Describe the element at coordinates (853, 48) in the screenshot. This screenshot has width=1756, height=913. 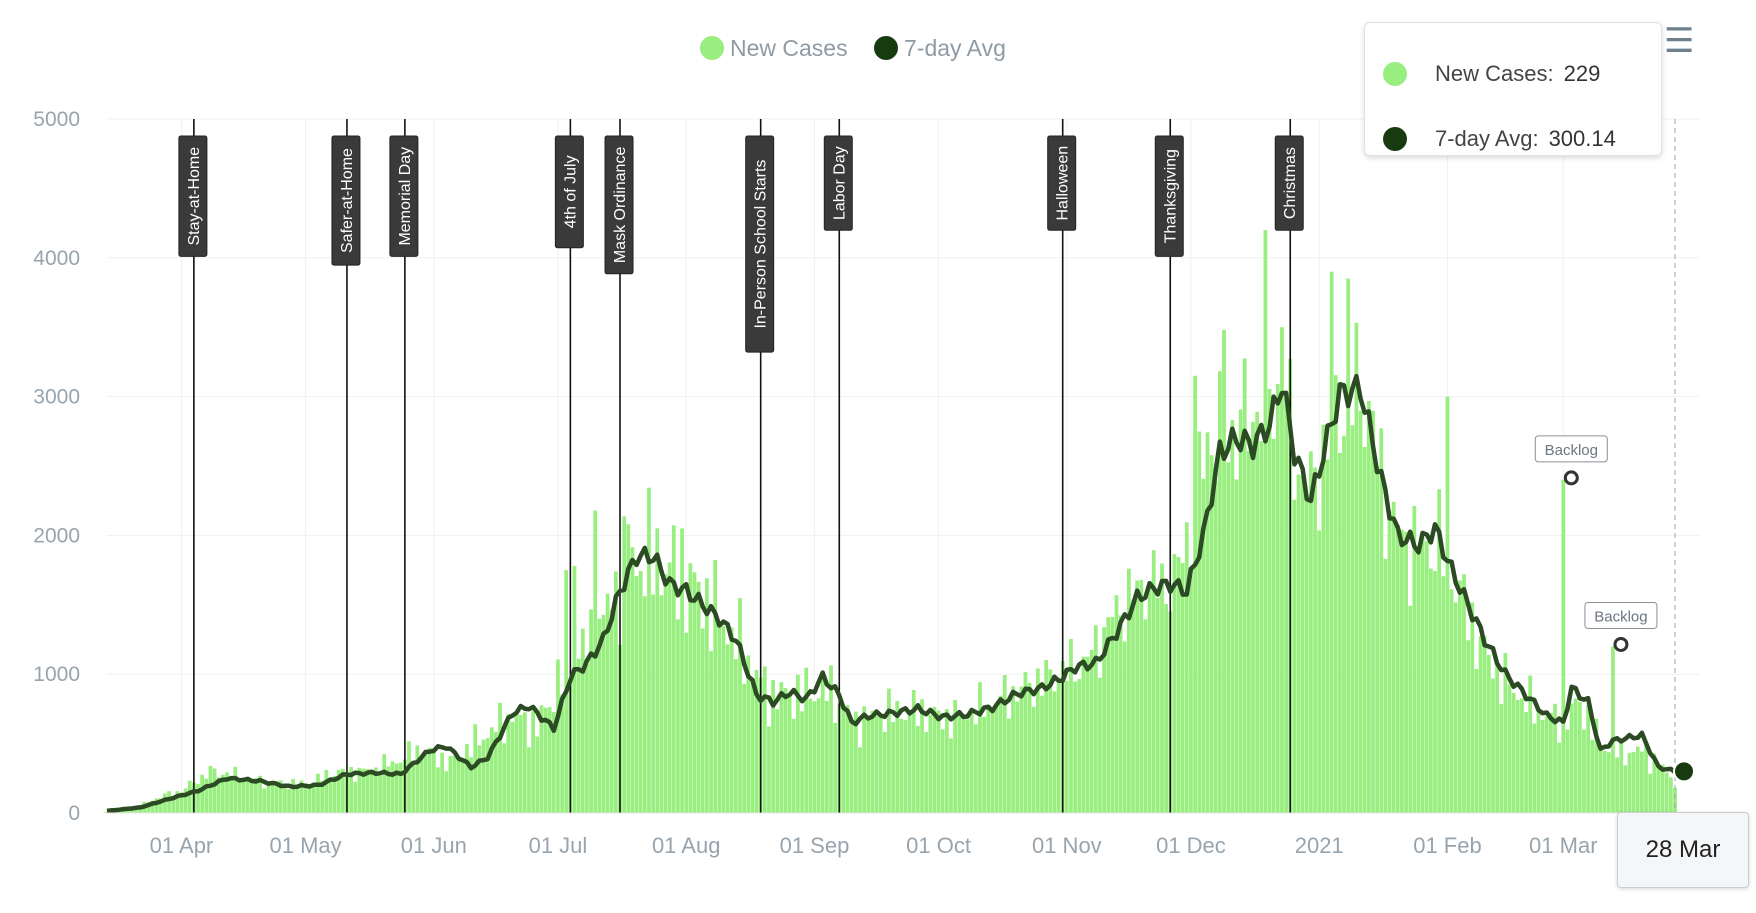
I see `legend: New Cases 7-day Avg` at that location.